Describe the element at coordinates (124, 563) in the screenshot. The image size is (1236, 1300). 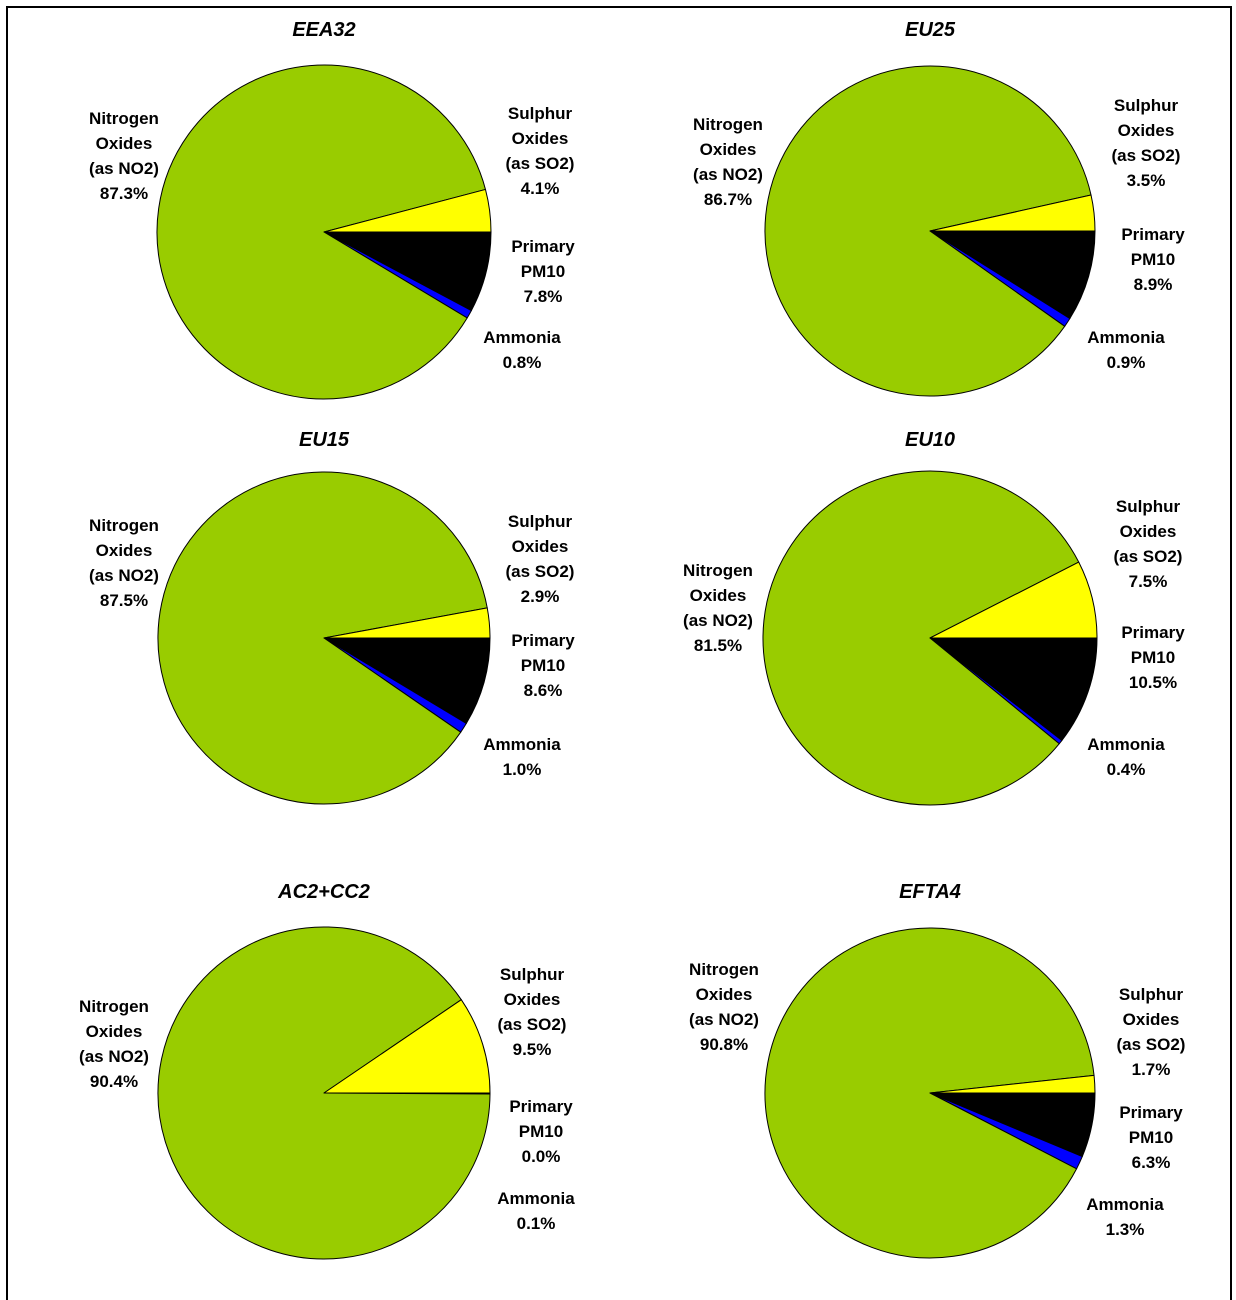
I see `slice-label-nitrogen-oxides-as-no2: Nitrogen Oxides (as NO2) 87.5%` at that location.